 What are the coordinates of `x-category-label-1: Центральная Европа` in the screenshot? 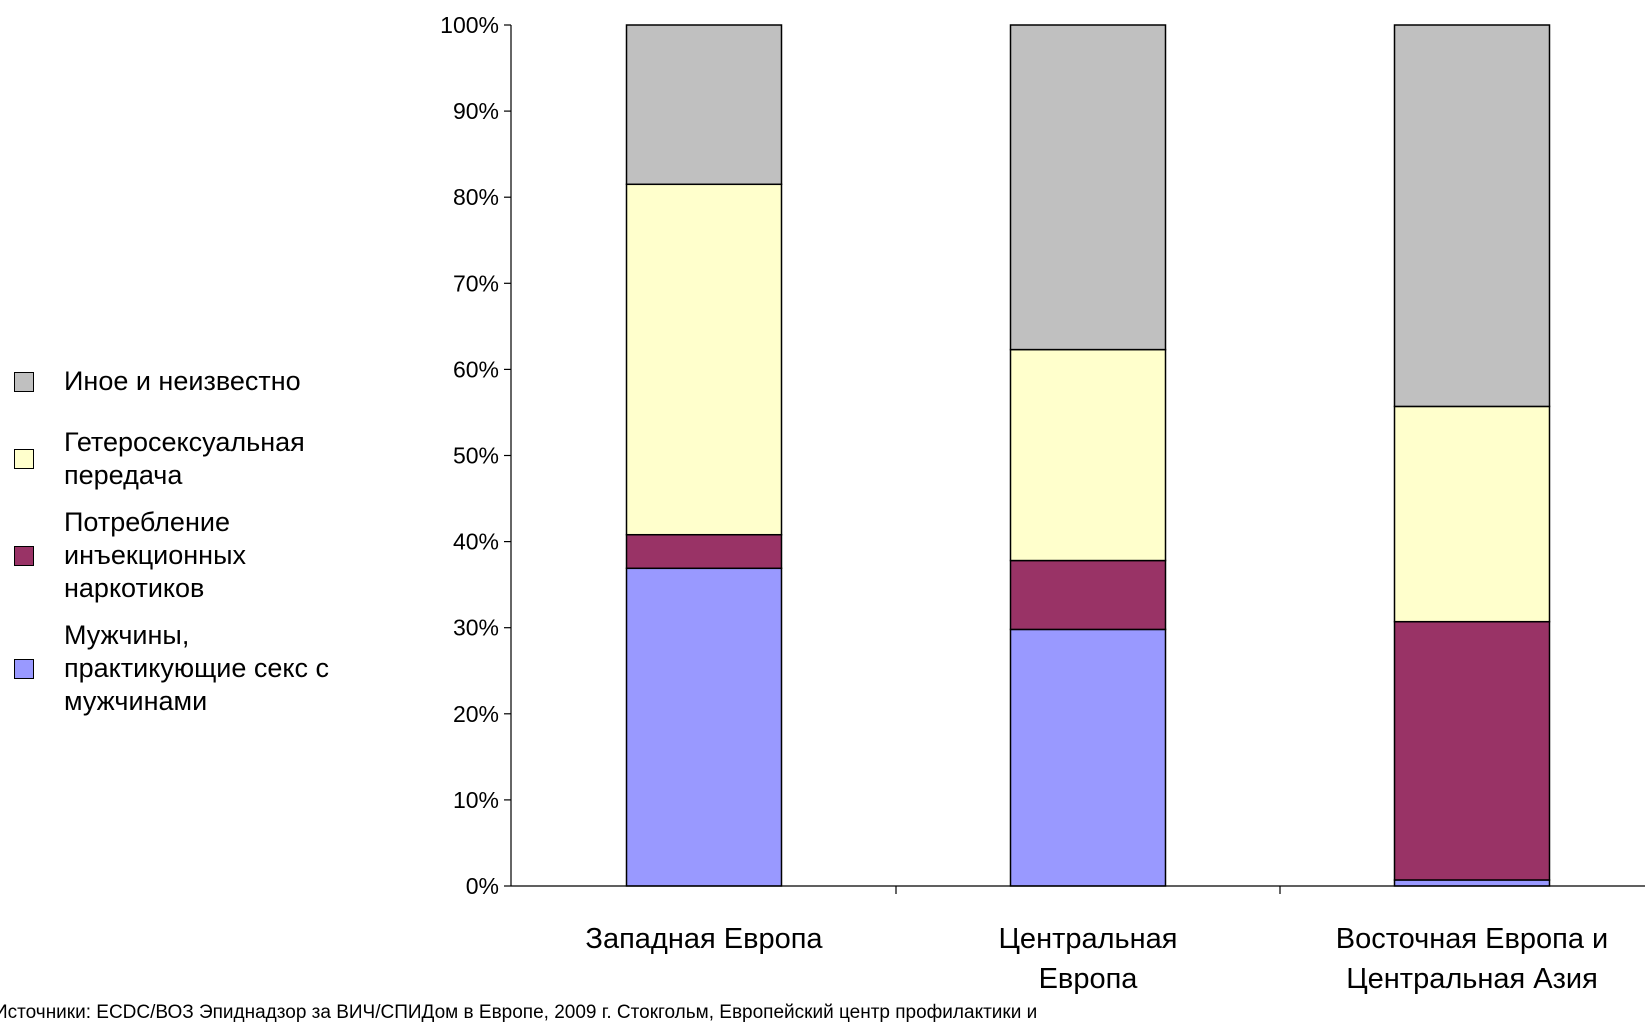 It's located at (1088, 959).